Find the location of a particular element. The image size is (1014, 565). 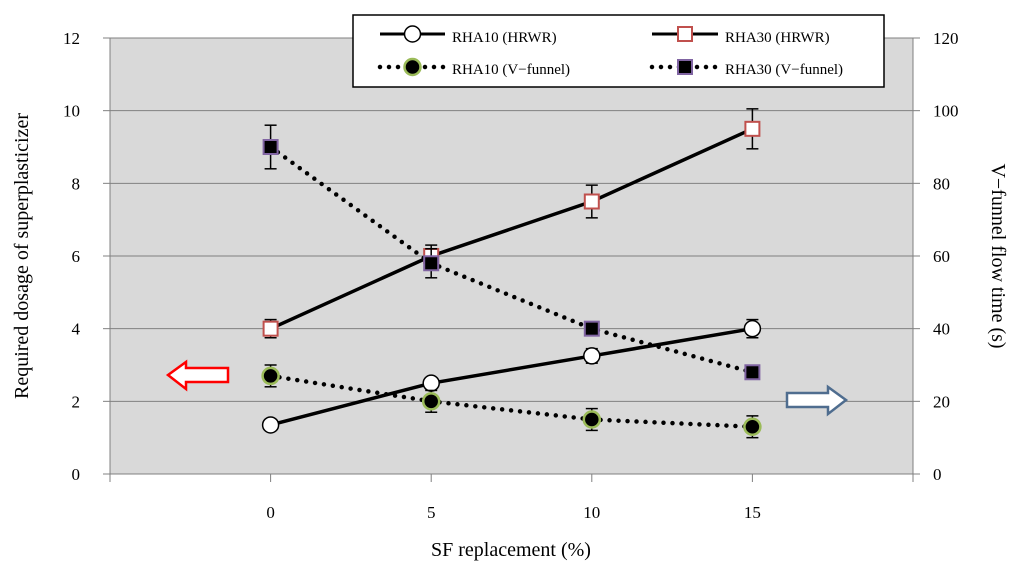

y-tick-label-2: 2 is located at coordinates (76, 401).